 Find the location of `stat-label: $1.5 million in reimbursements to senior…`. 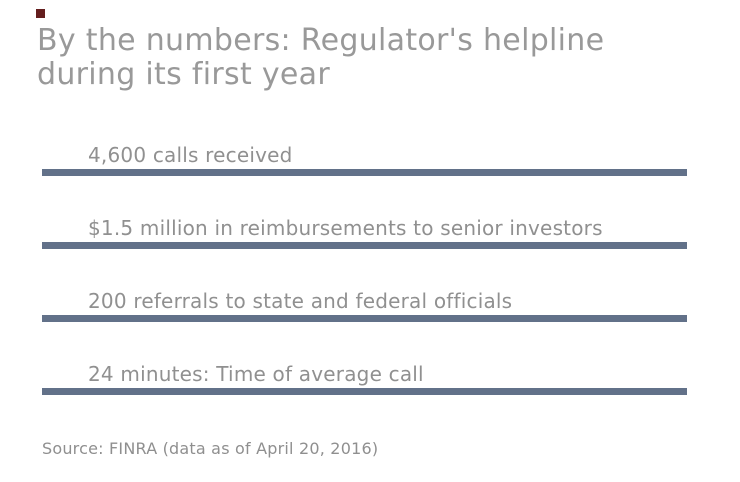

stat-label: $1.5 million in reimbursements to senior… is located at coordinates (345, 228).